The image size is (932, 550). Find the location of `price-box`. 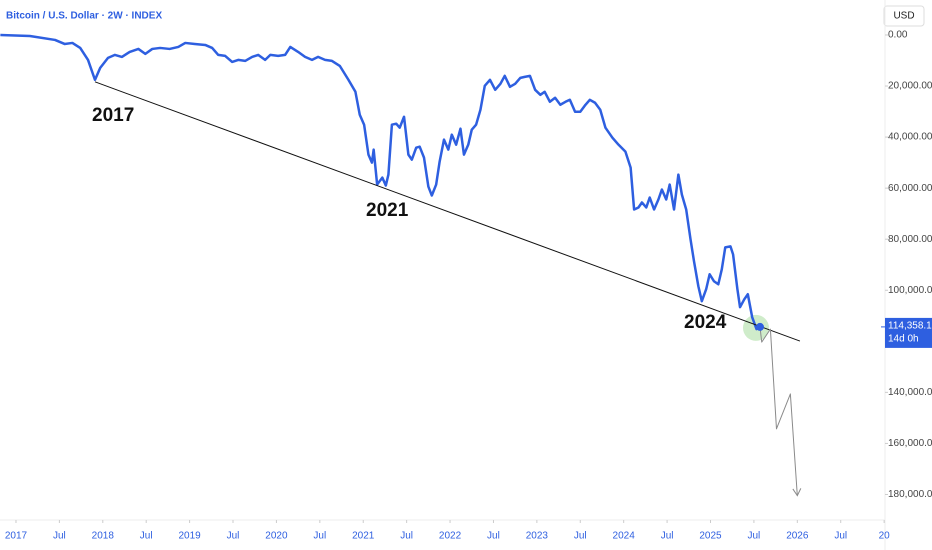

price-box is located at coordinates (908, 332).